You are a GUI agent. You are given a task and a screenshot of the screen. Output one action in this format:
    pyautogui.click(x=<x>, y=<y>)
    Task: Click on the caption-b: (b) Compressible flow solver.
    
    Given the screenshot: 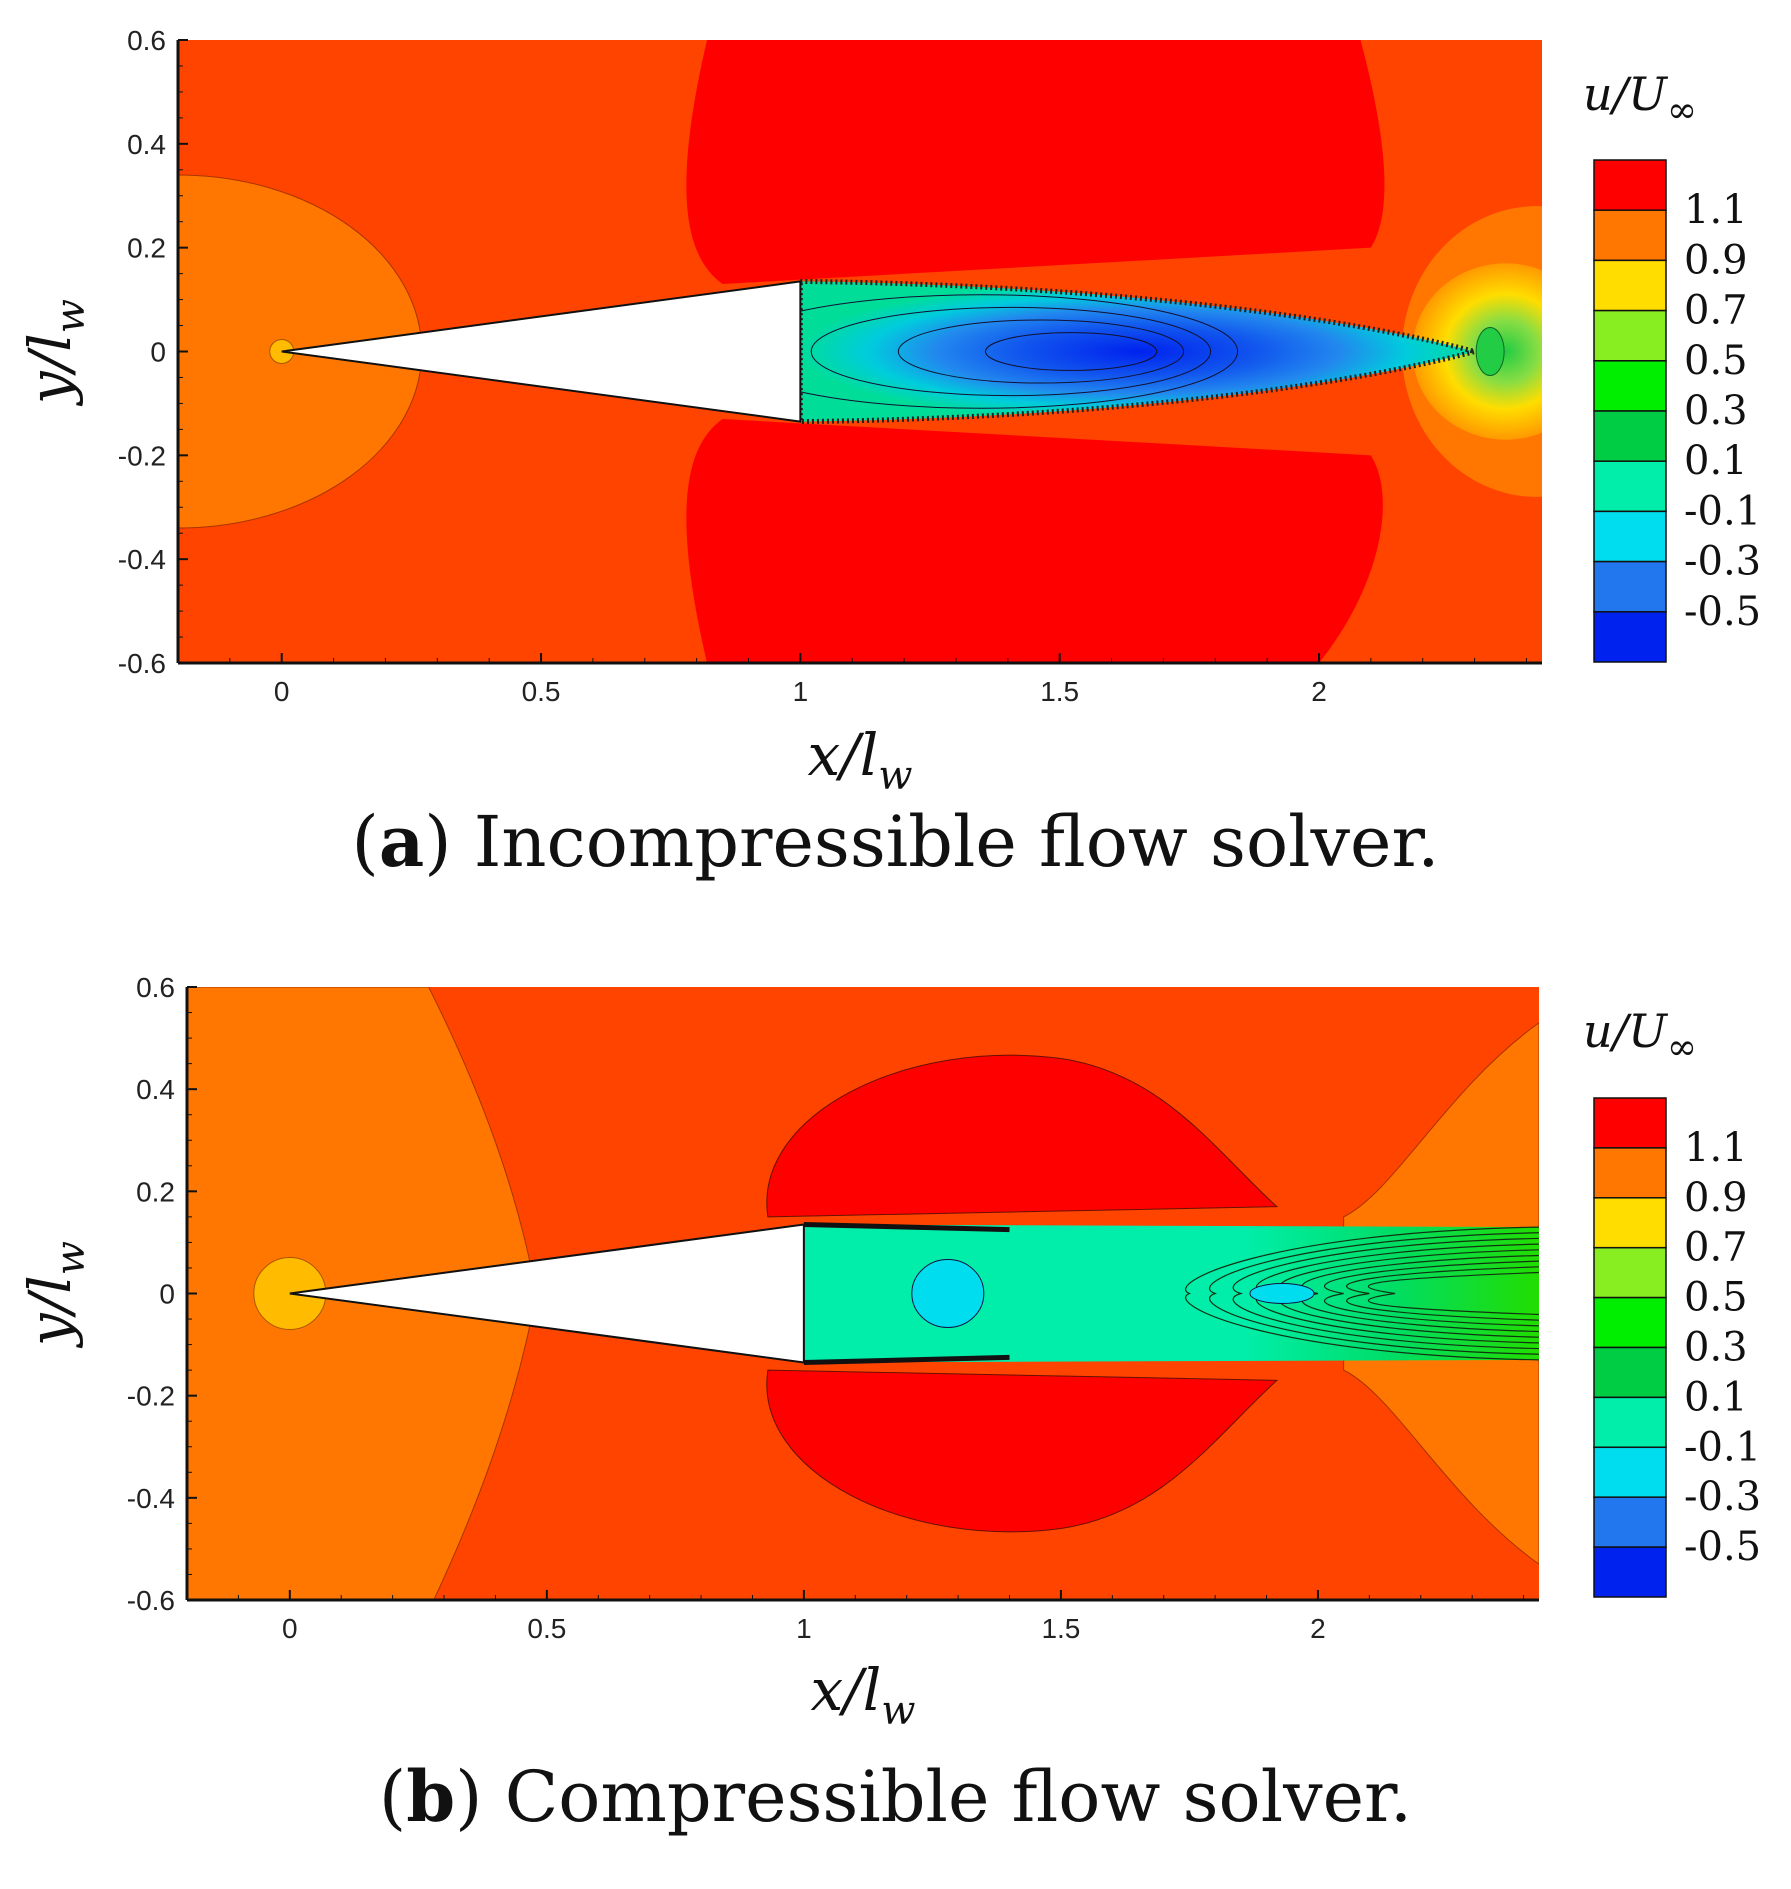 What is the action you would take?
    pyautogui.click(x=895, y=1796)
    